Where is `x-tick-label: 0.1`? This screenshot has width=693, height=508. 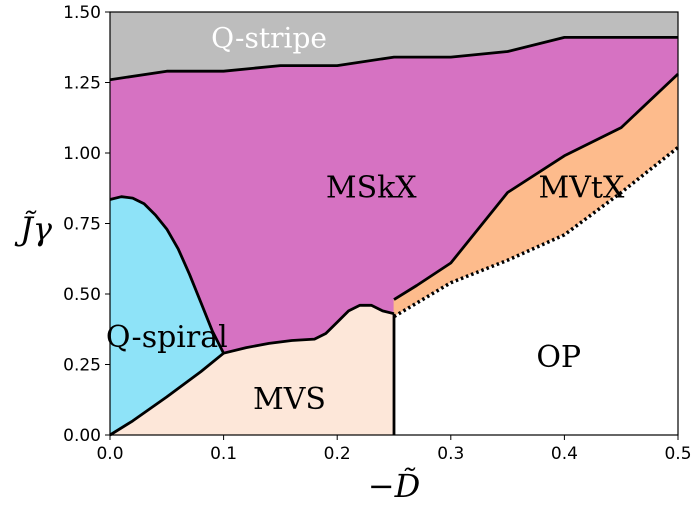
x-tick-label: 0.1 is located at coordinates (223, 454).